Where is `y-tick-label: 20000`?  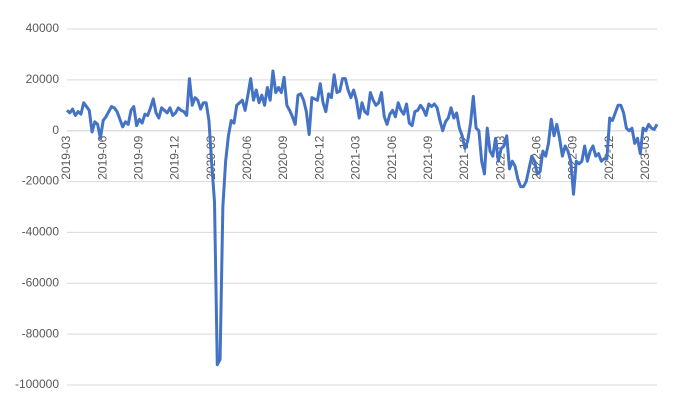 y-tick-label: 20000 is located at coordinates (43, 79).